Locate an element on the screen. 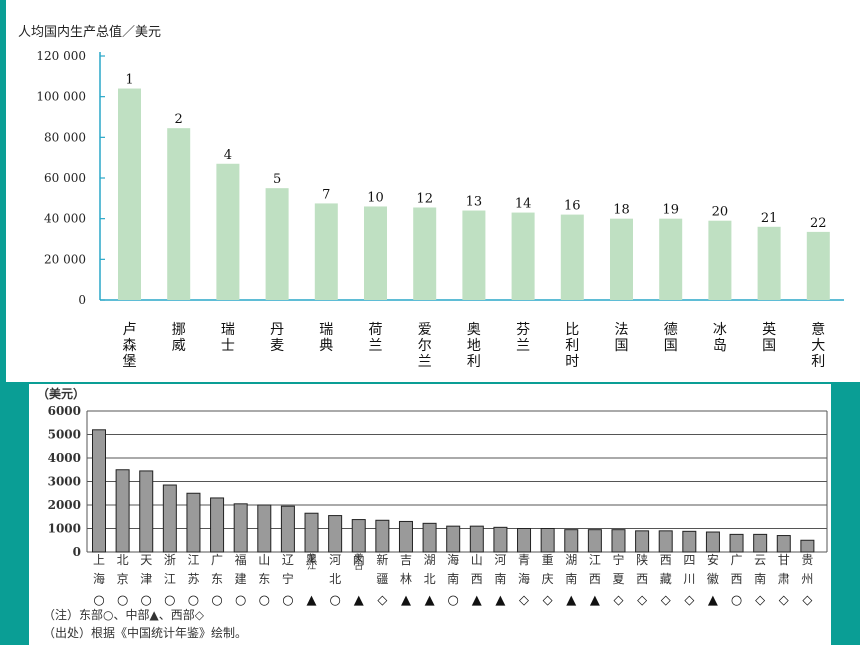 This screenshot has height=645, width=860. y-axis-title: 人均国内生产总值／美元 is located at coordinates (89, 32).